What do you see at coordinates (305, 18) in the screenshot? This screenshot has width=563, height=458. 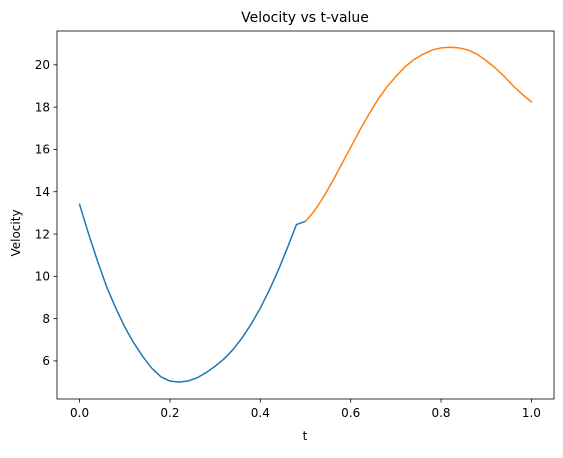 I see `chart-title: Velocity vs t-value` at bounding box center [305, 18].